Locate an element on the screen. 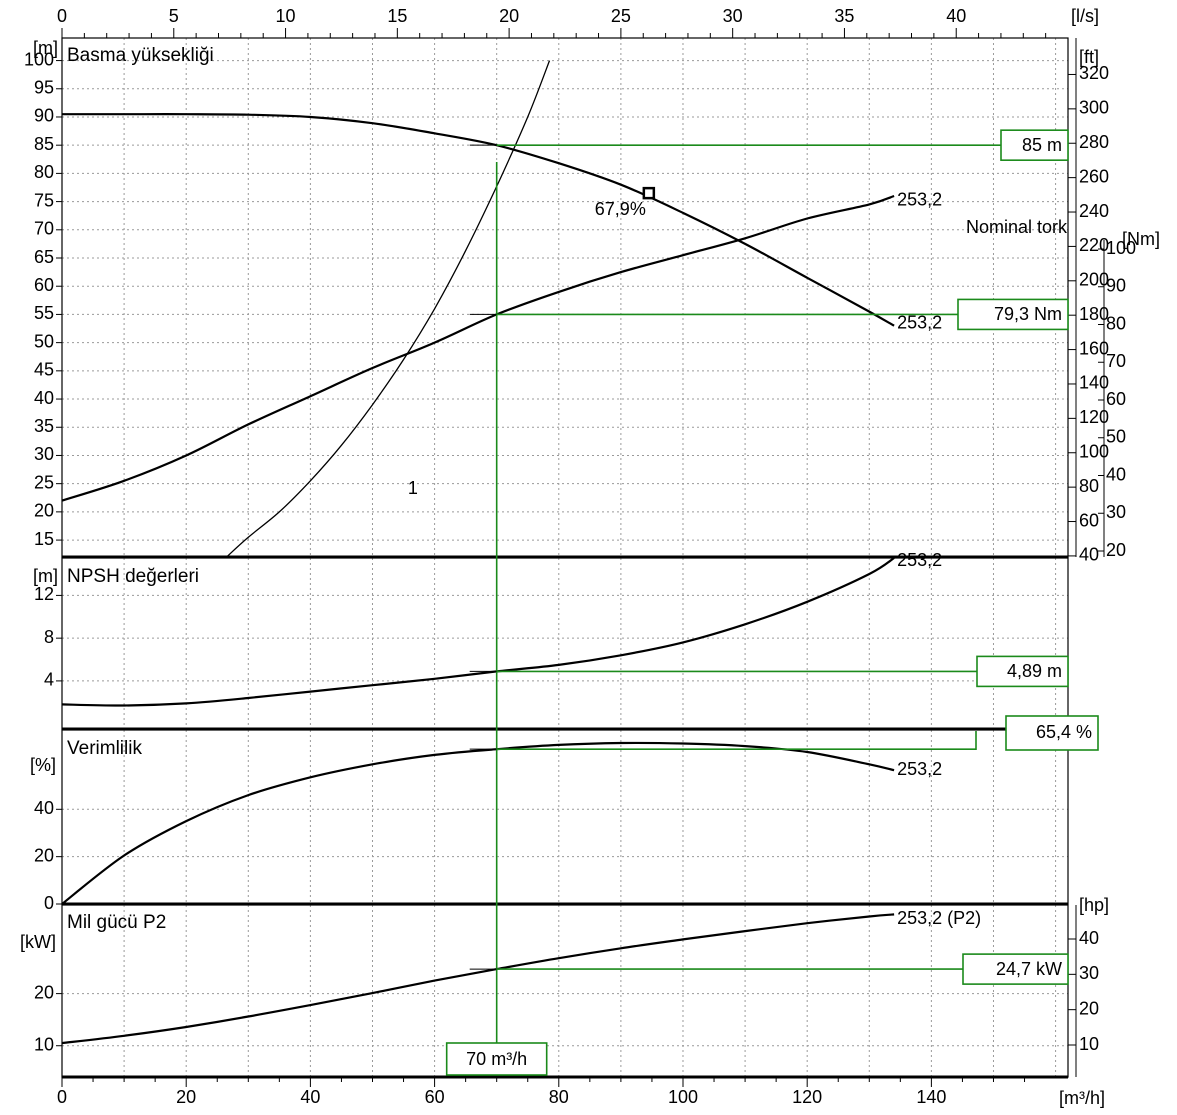  y-tick-label-head-30: 30 is located at coordinates (44, 454).